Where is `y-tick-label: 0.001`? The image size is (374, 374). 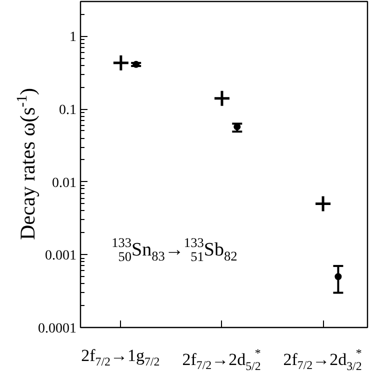 y-tick-label: 0.001 is located at coordinates (60, 256).